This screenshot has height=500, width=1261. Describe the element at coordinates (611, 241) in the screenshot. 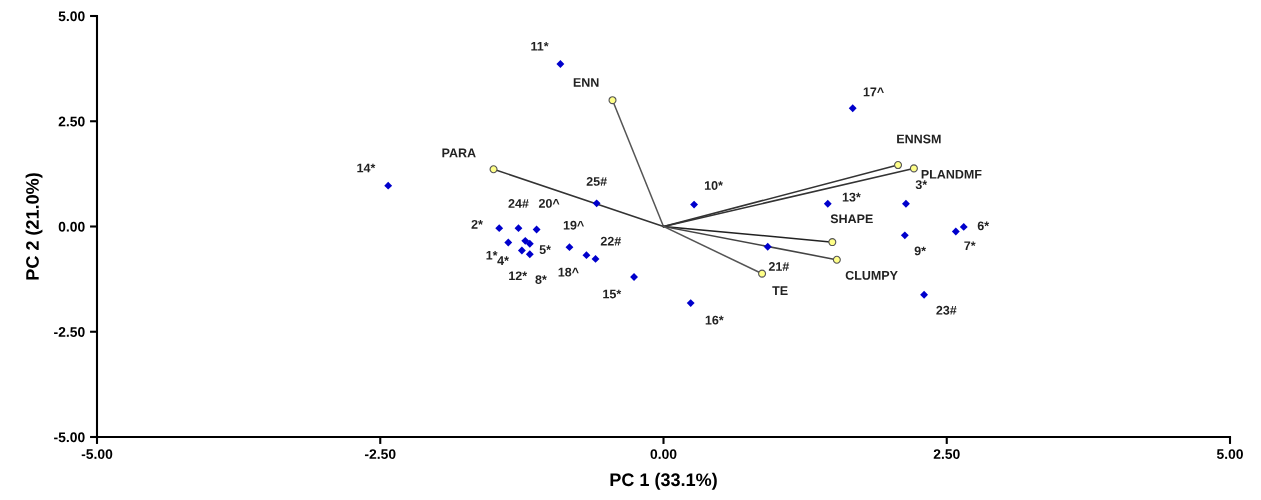

I see `annotation: 22#` at that location.